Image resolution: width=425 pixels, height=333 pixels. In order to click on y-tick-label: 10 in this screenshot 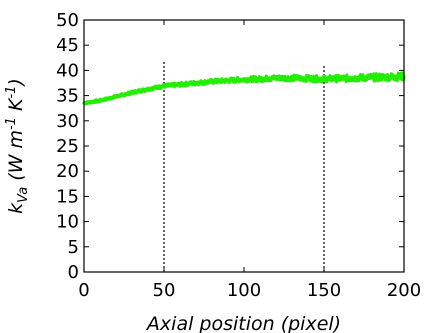, I will do `click(67, 222)`.